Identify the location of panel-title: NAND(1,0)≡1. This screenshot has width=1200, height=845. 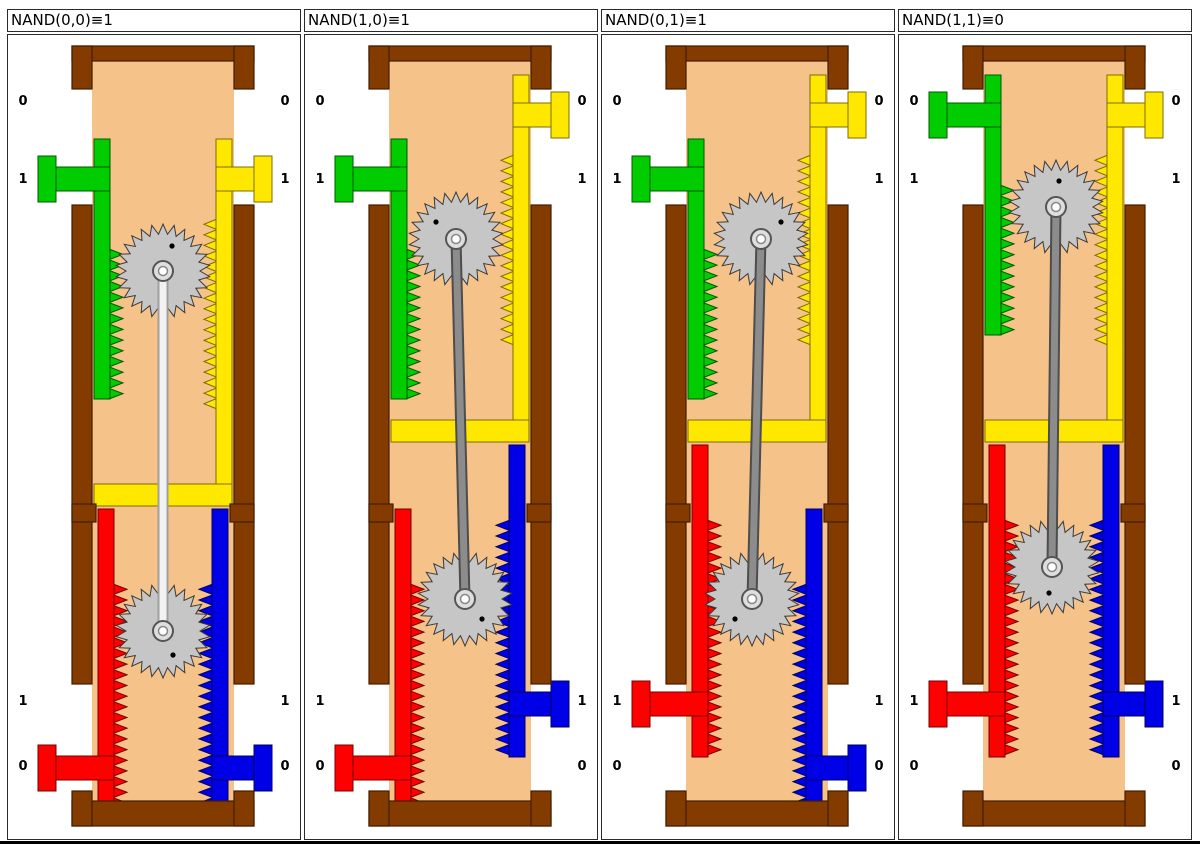
(451, 20).